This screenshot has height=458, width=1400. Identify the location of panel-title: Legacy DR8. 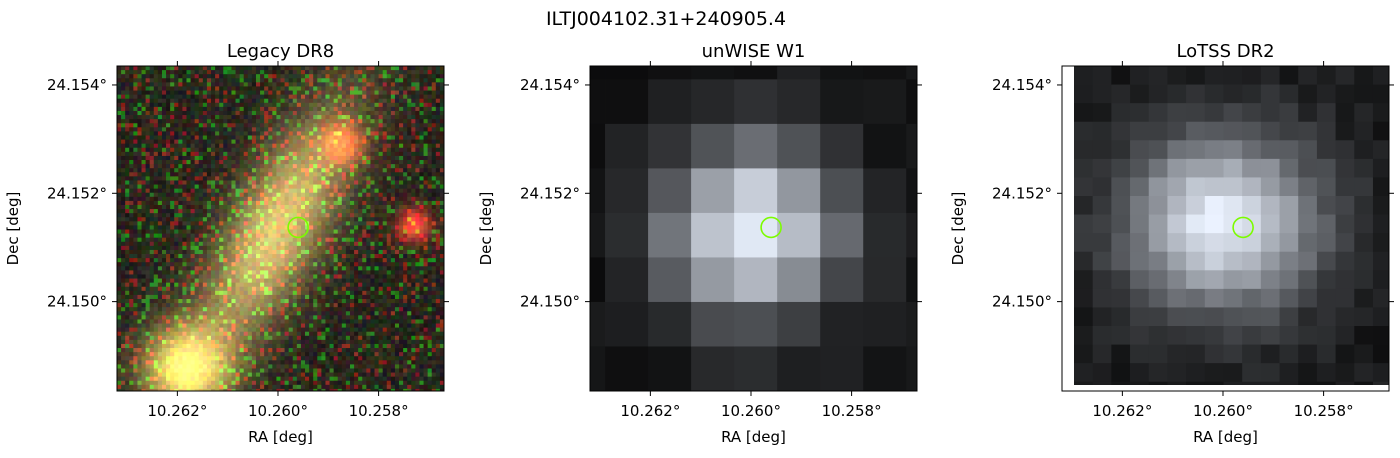
(280, 51).